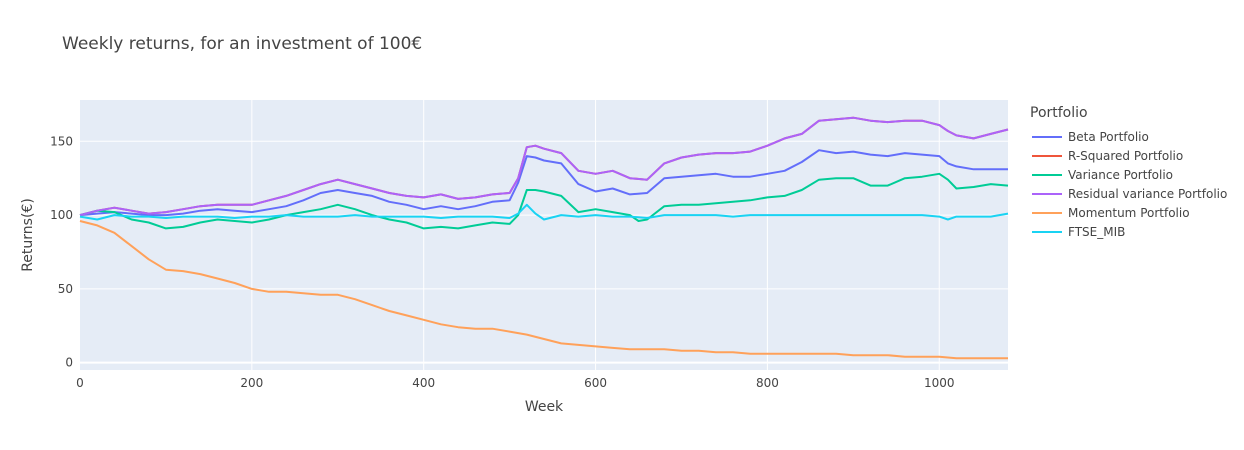 The image size is (1244, 450). Describe the element at coordinates (595, 383) in the screenshot. I see `x-tick-label: 600` at that location.